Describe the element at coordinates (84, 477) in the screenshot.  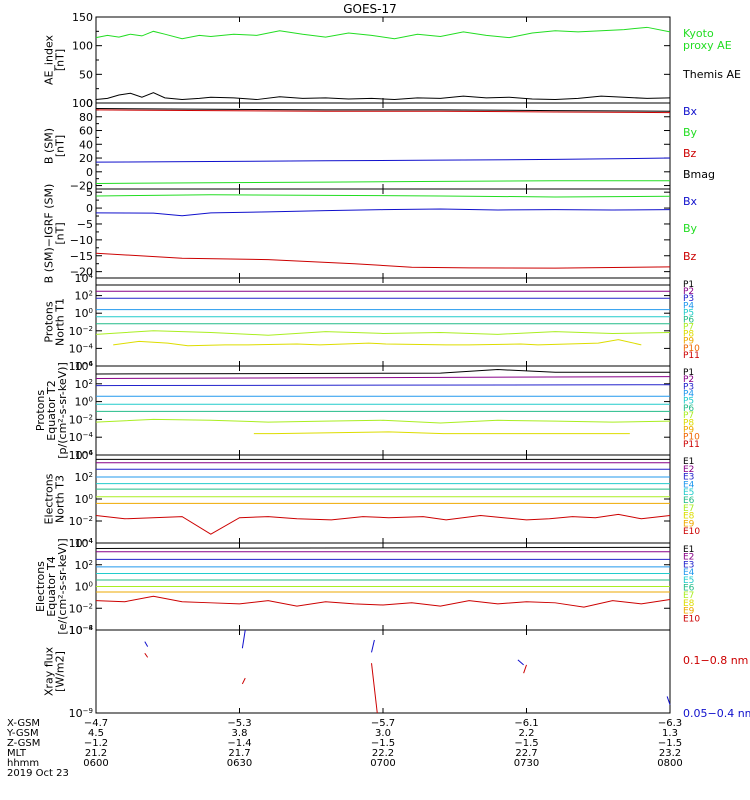
I see `y-tick-label: 10²` at that location.